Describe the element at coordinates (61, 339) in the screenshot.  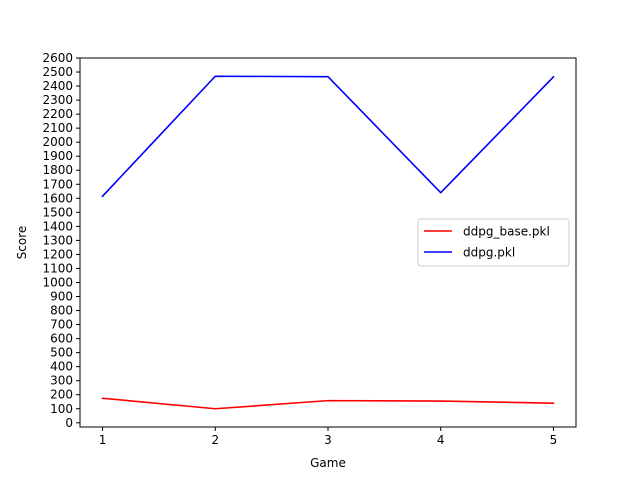
I see `y-tick-label: 600` at that location.